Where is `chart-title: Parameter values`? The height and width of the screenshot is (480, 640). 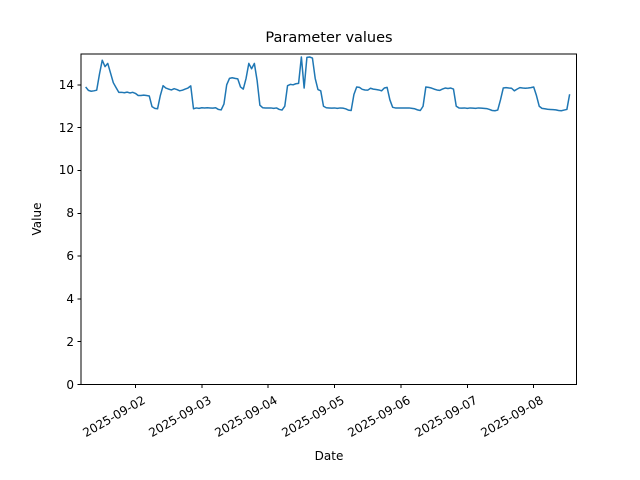 chart-title: Parameter values is located at coordinates (329, 38).